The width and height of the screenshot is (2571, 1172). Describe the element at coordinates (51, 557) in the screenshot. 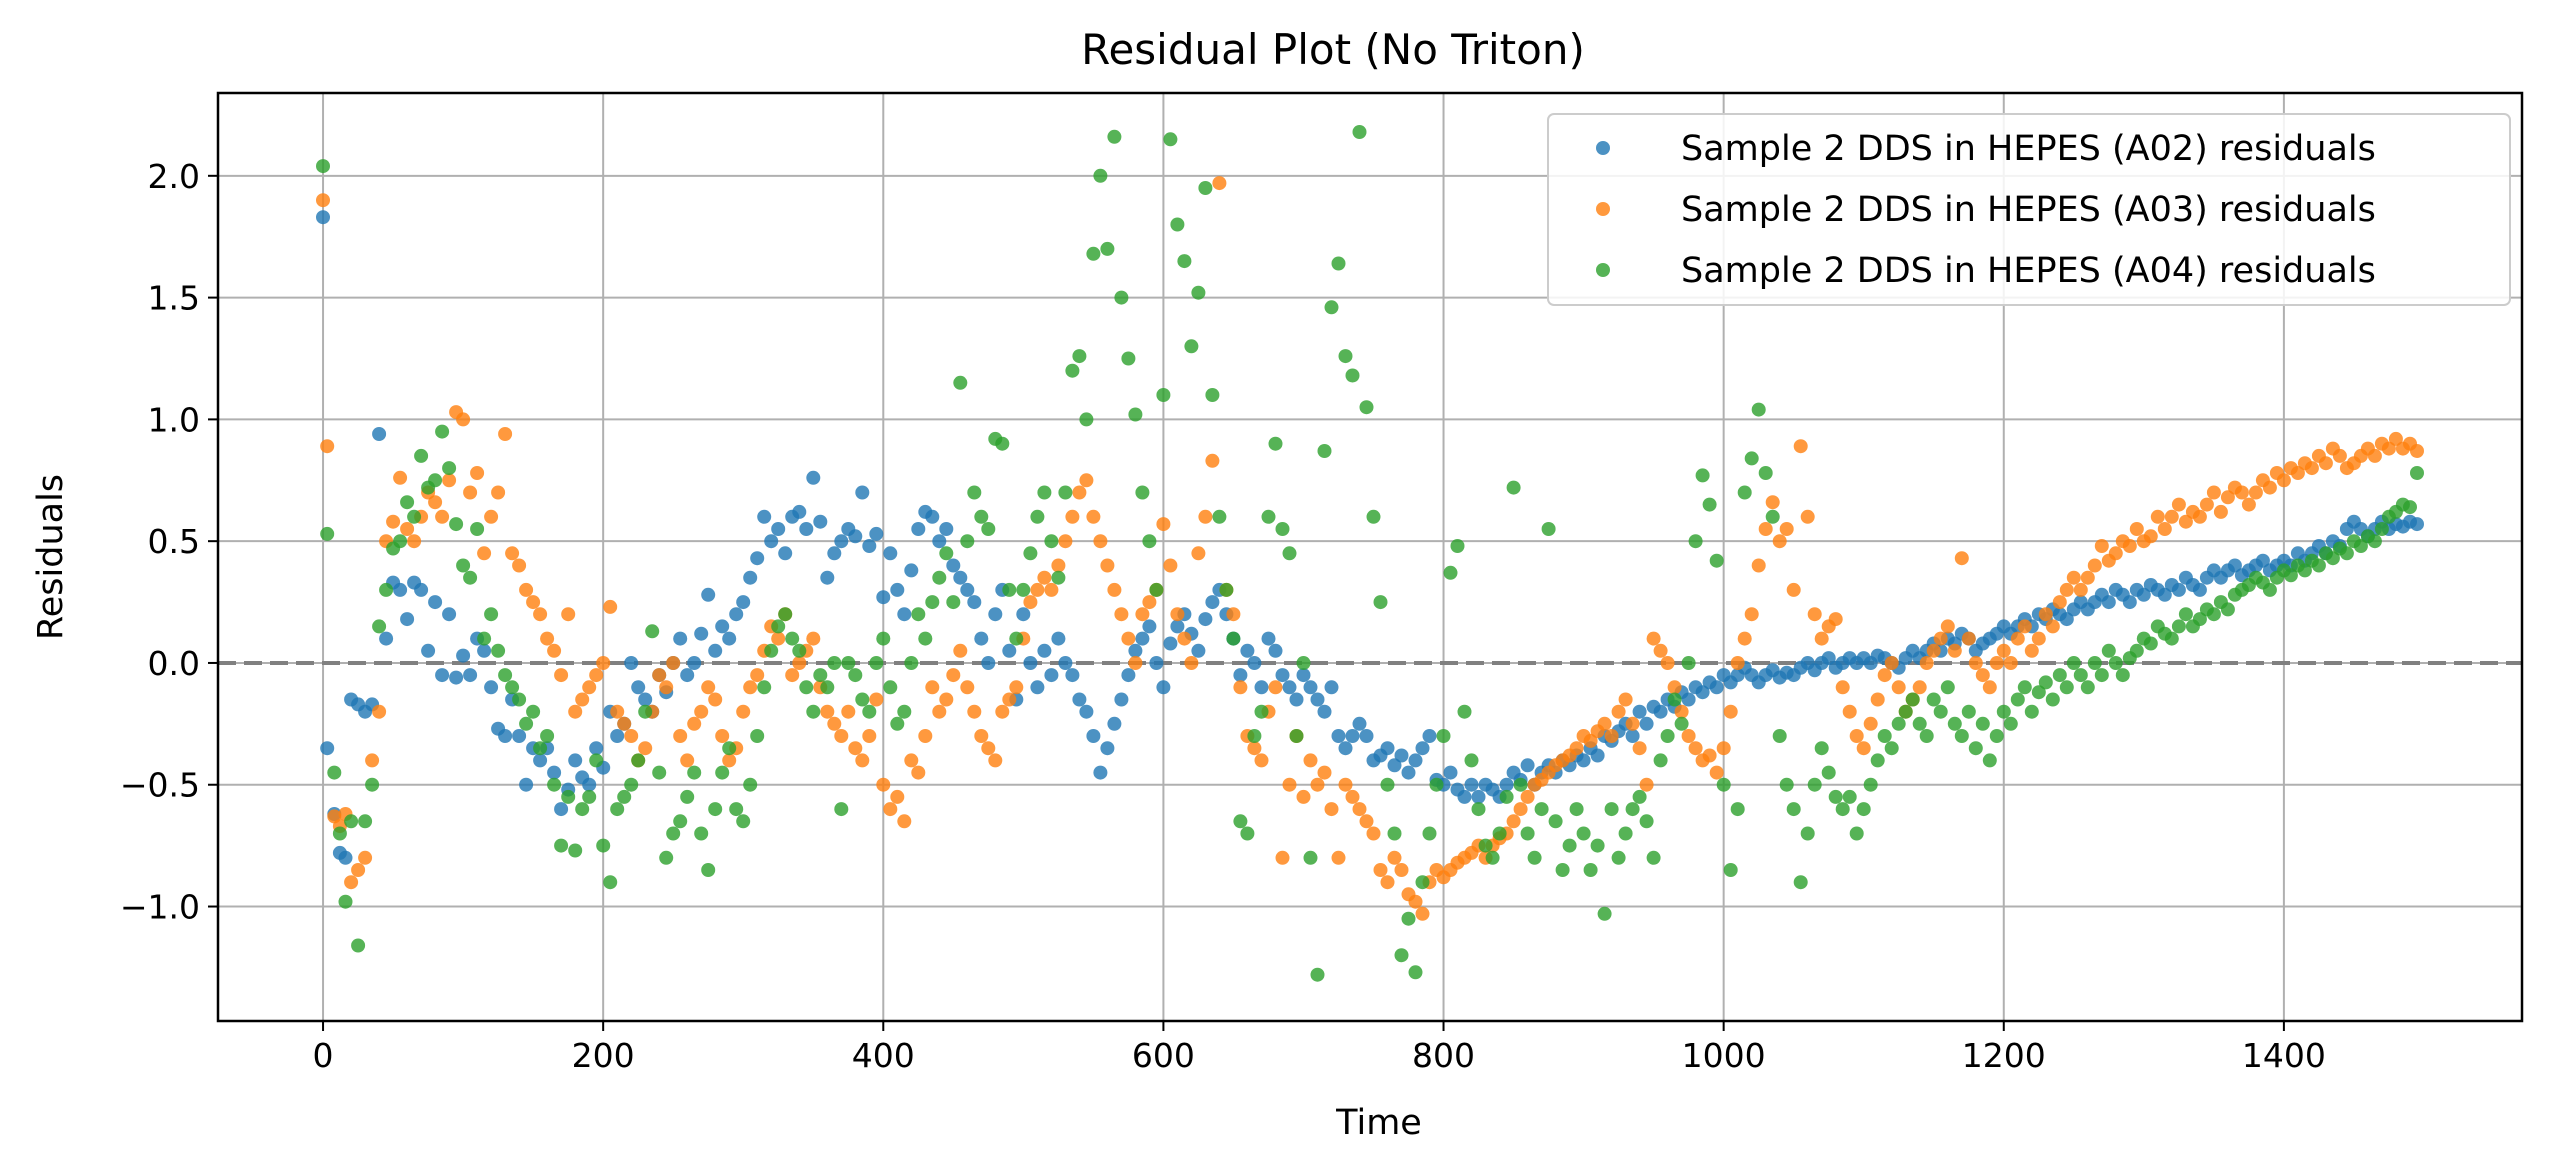

I see `y-axis-label: Residuals` at that location.